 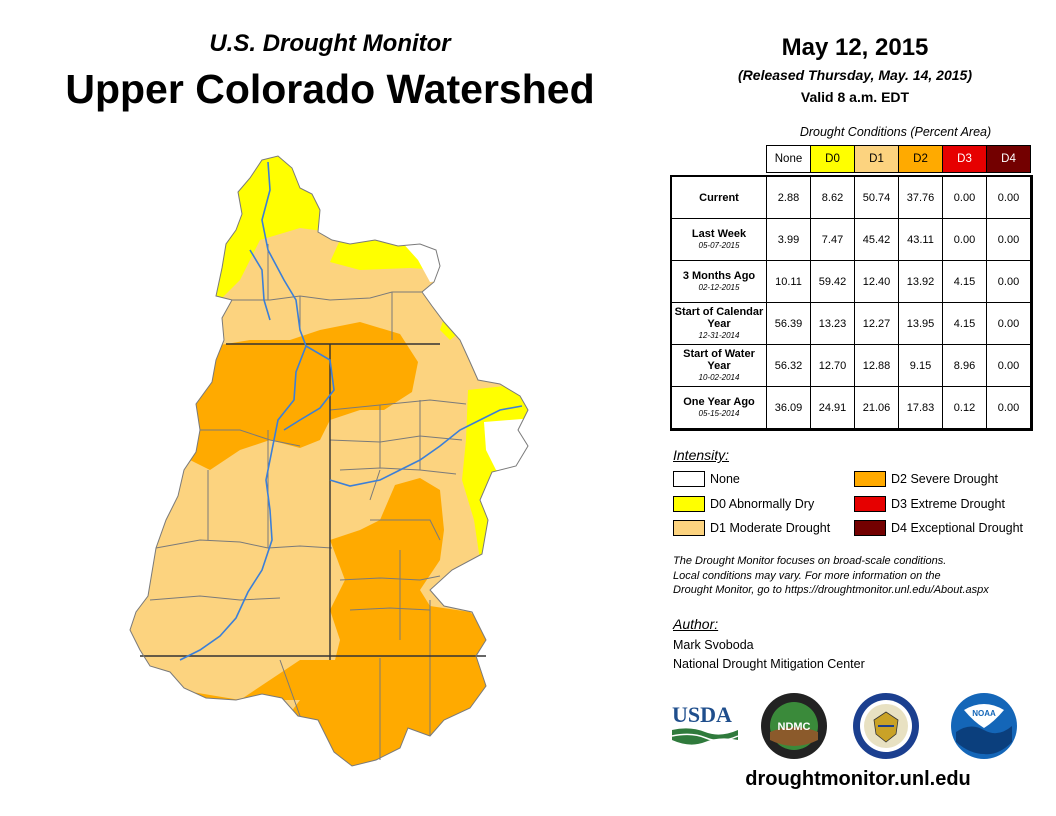 I want to click on d0-area-east, so click(x=495, y=490).